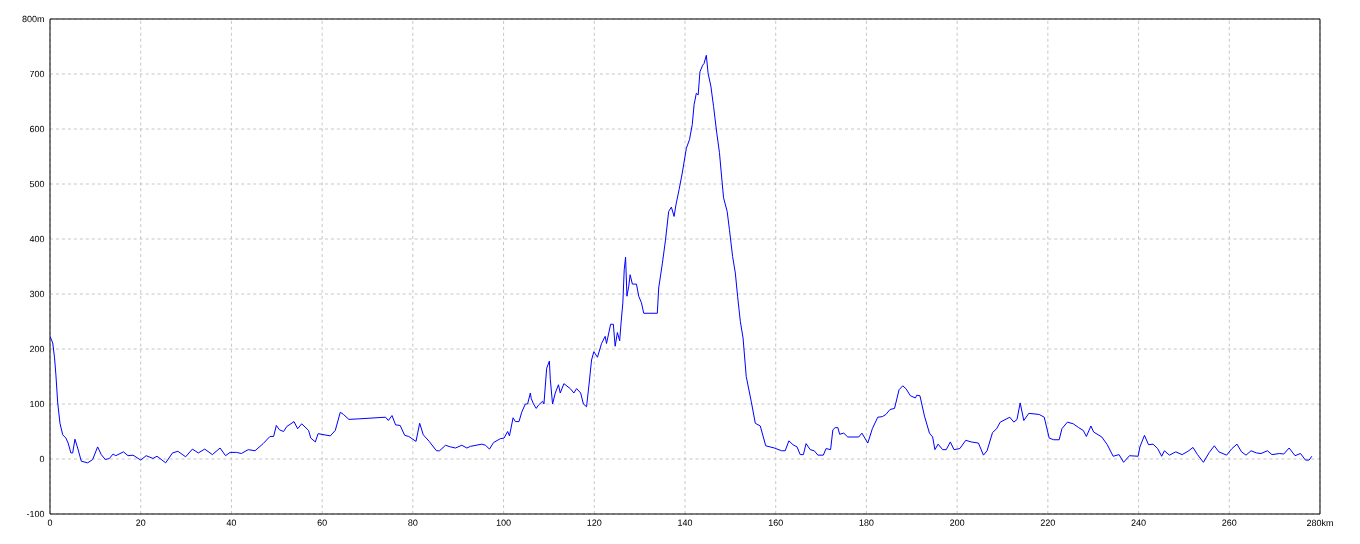  I want to click on y-tick-label: 800m, so click(33, 19).